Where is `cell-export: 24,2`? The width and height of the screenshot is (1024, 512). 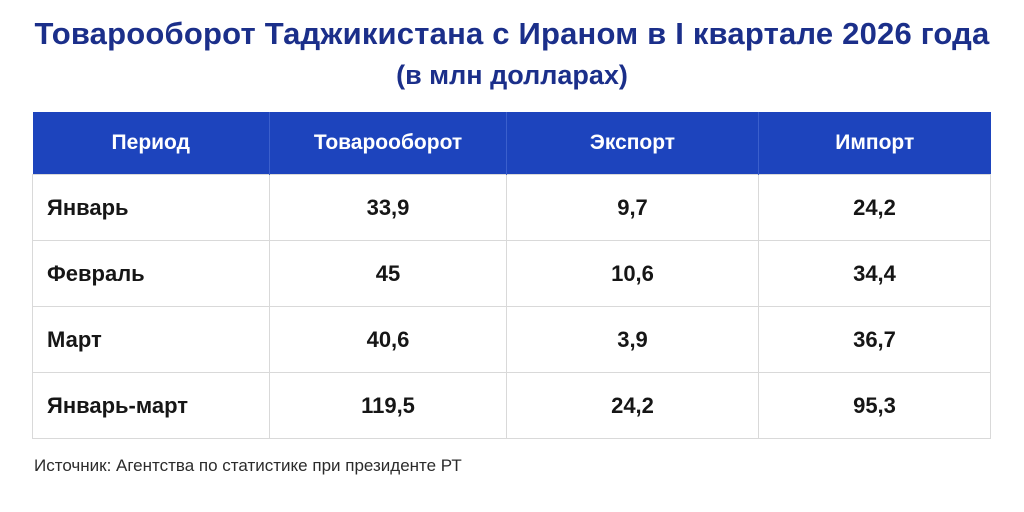 cell-export: 24,2 is located at coordinates (632, 405).